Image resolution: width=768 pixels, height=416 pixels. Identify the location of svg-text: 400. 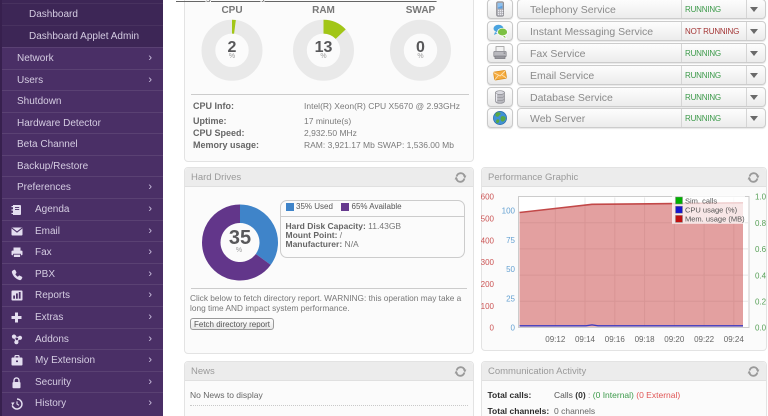
(488, 240).